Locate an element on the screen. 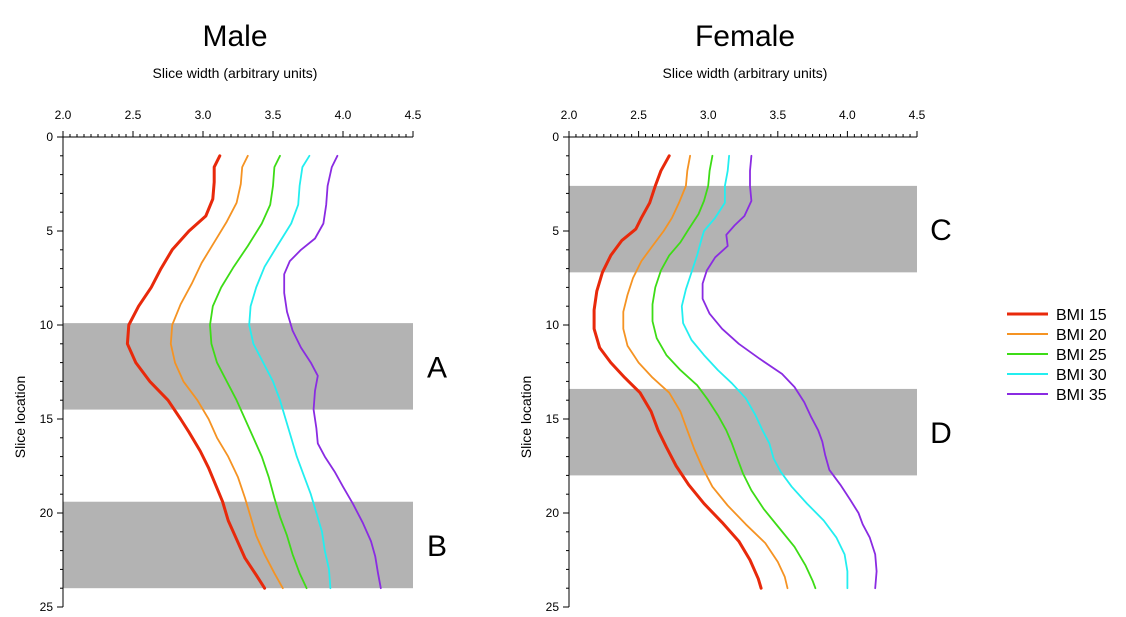  chart-title: Male is located at coordinates (234, 36).